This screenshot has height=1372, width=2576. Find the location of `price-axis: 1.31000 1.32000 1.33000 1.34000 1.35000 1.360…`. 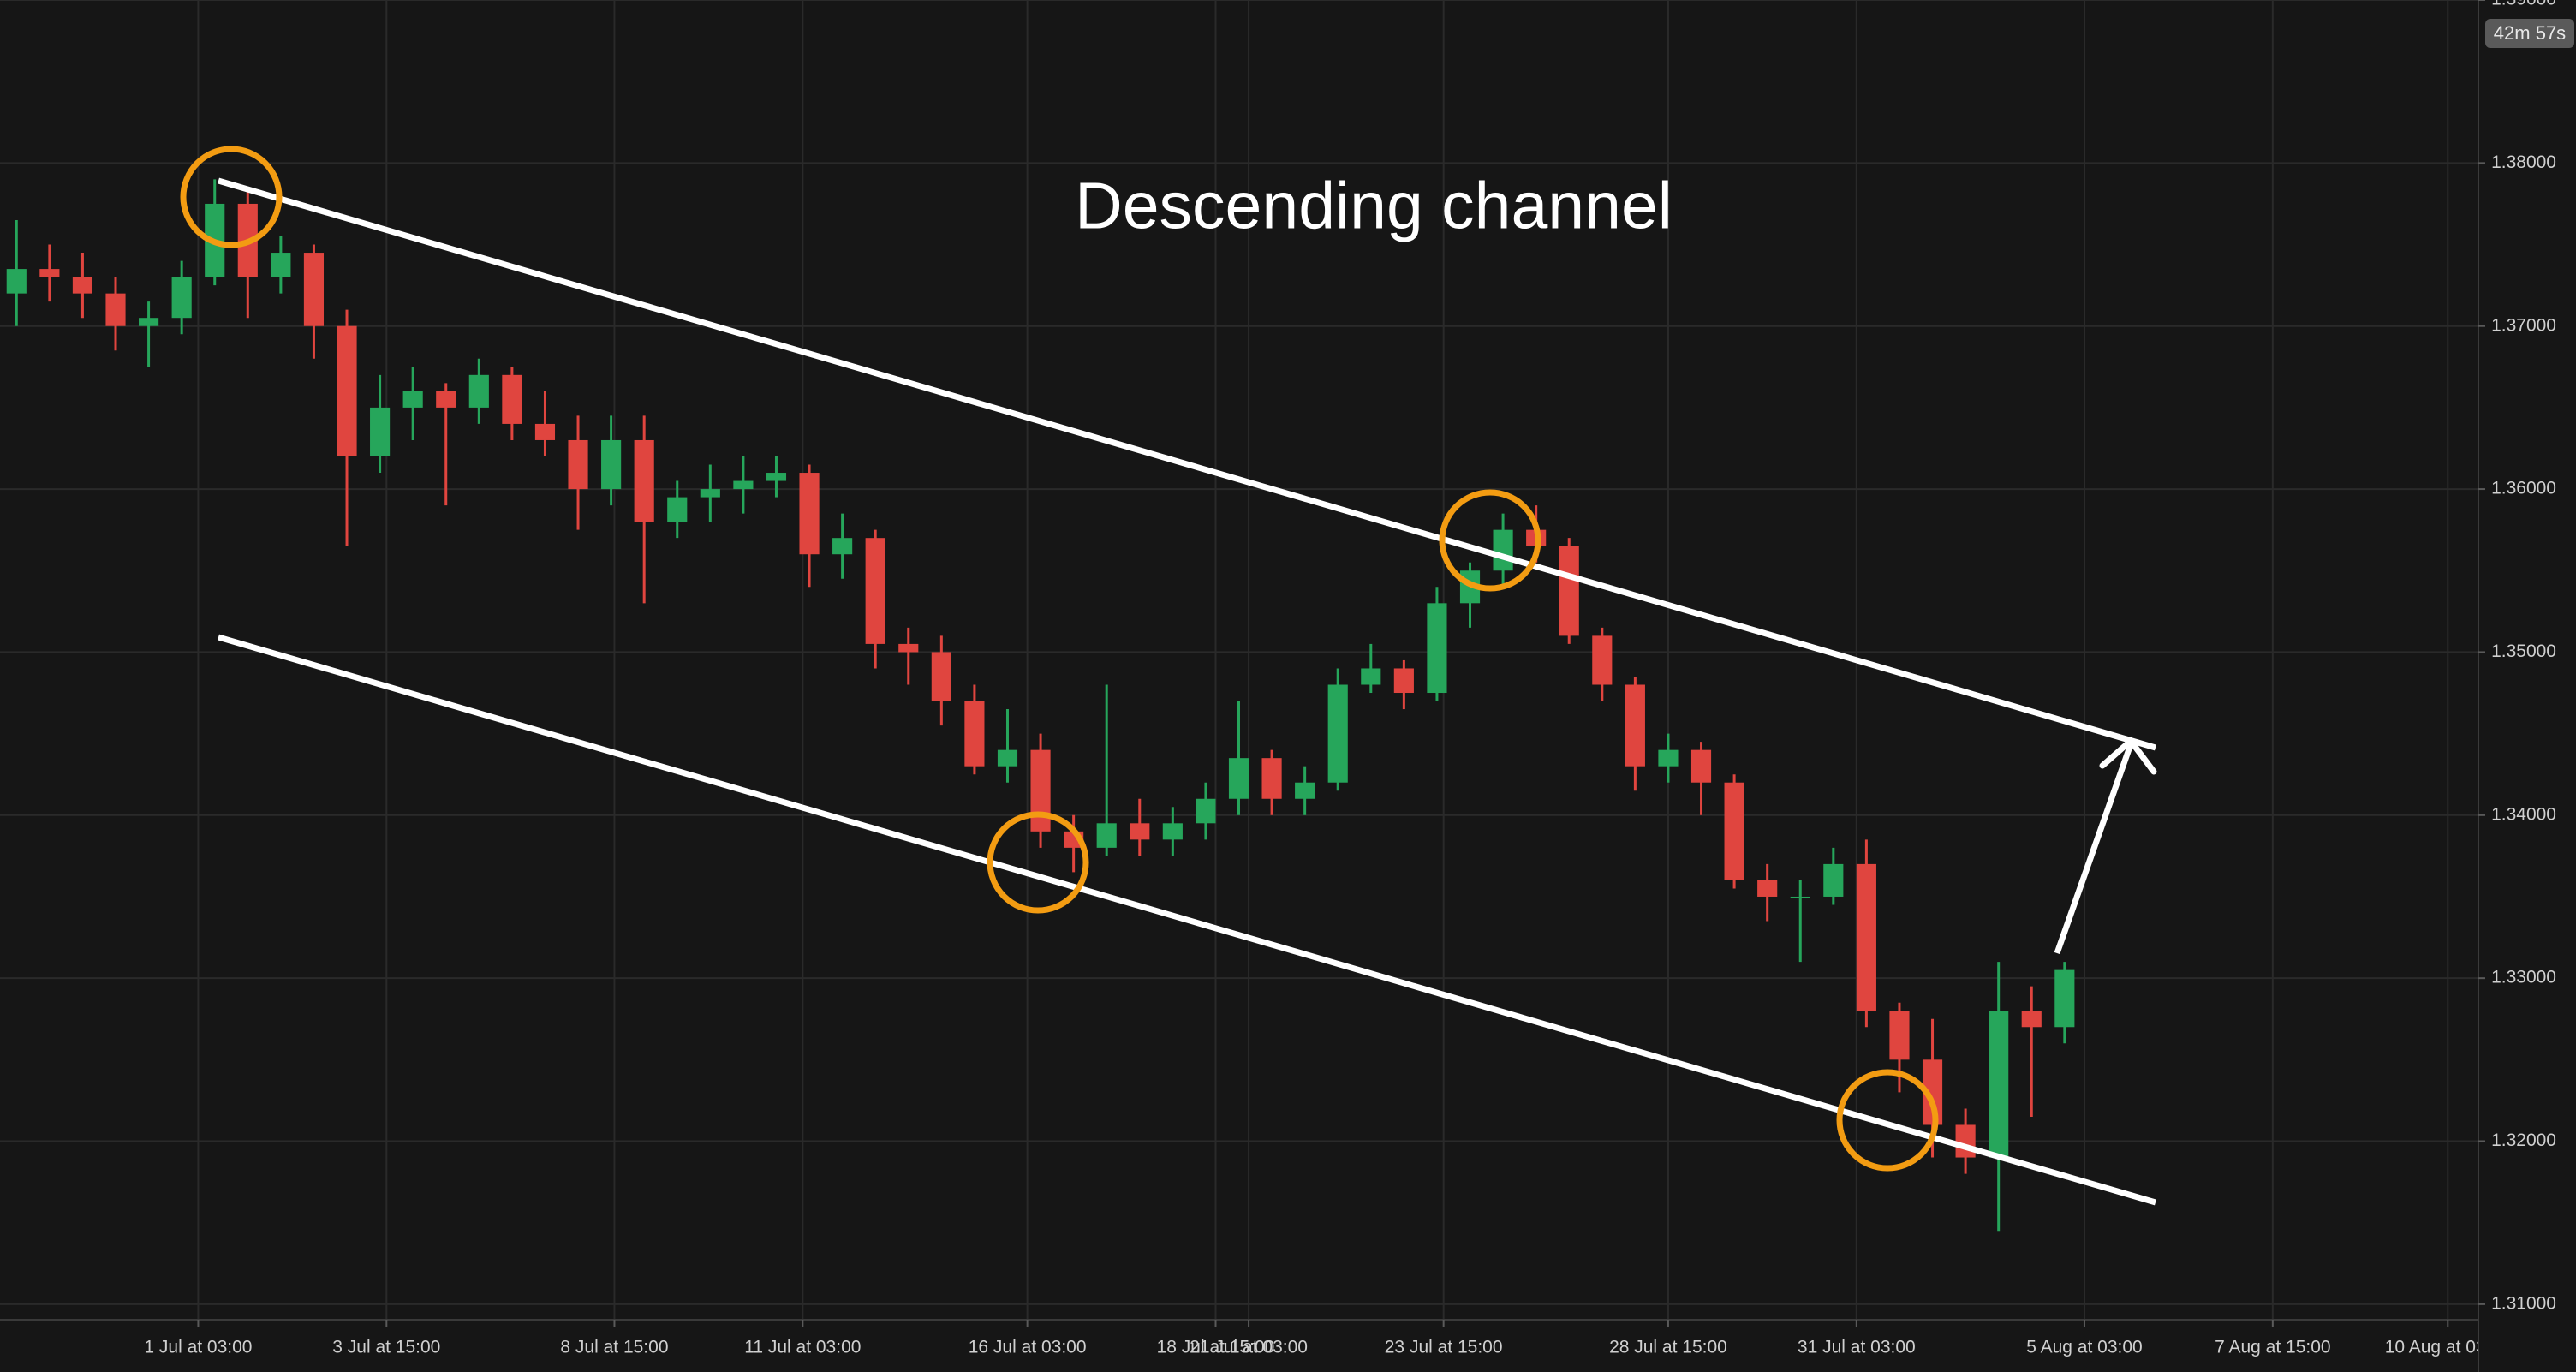

price-axis: 1.31000 1.32000 1.33000 1.34000 1.35000 1.360… is located at coordinates (2517, 656).